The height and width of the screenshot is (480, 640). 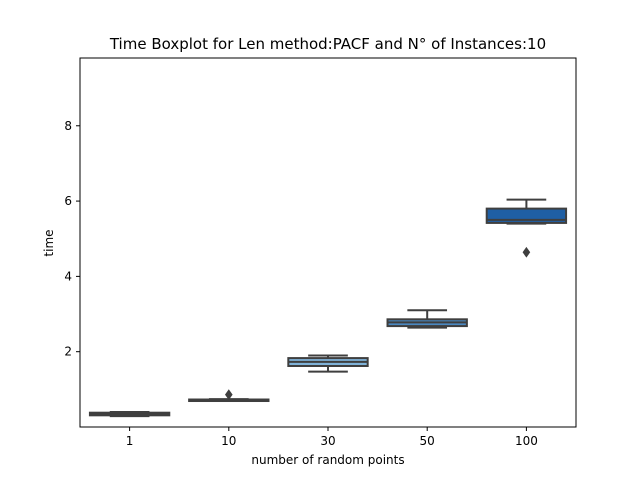 What do you see at coordinates (68, 126) in the screenshot?
I see `y-tick-label: 8` at bounding box center [68, 126].